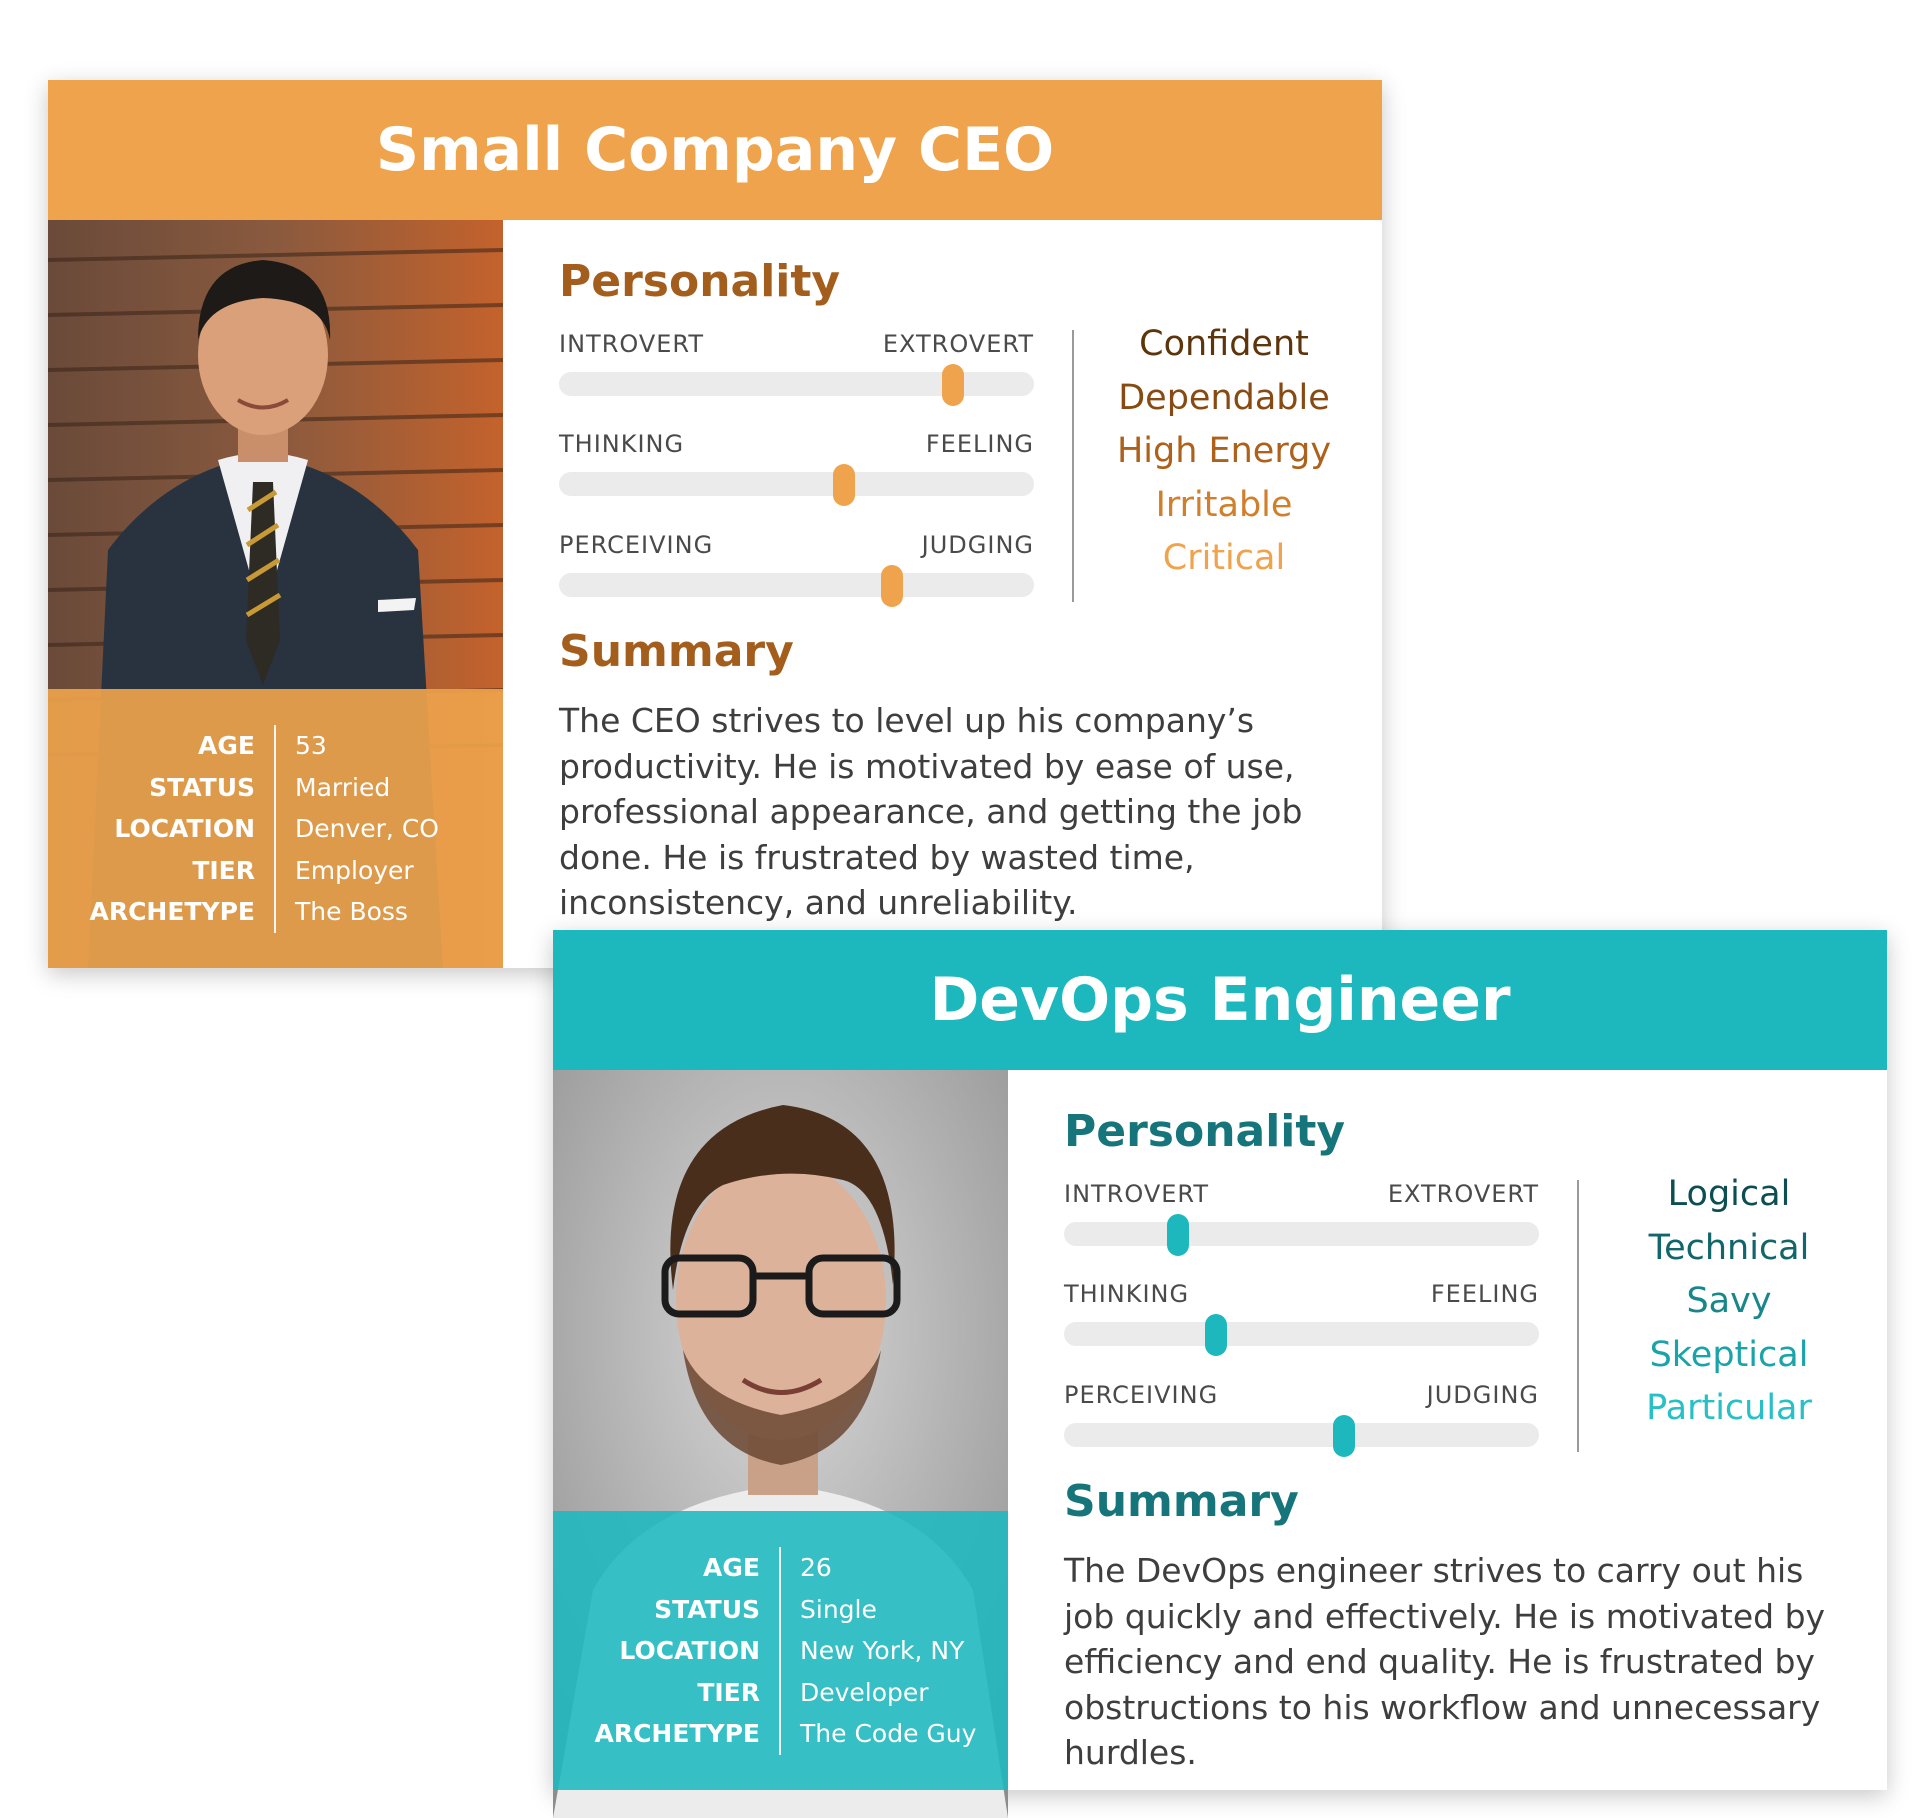  Describe the element at coordinates (838, 1609) in the screenshot. I see `status-value: Single` at that location.